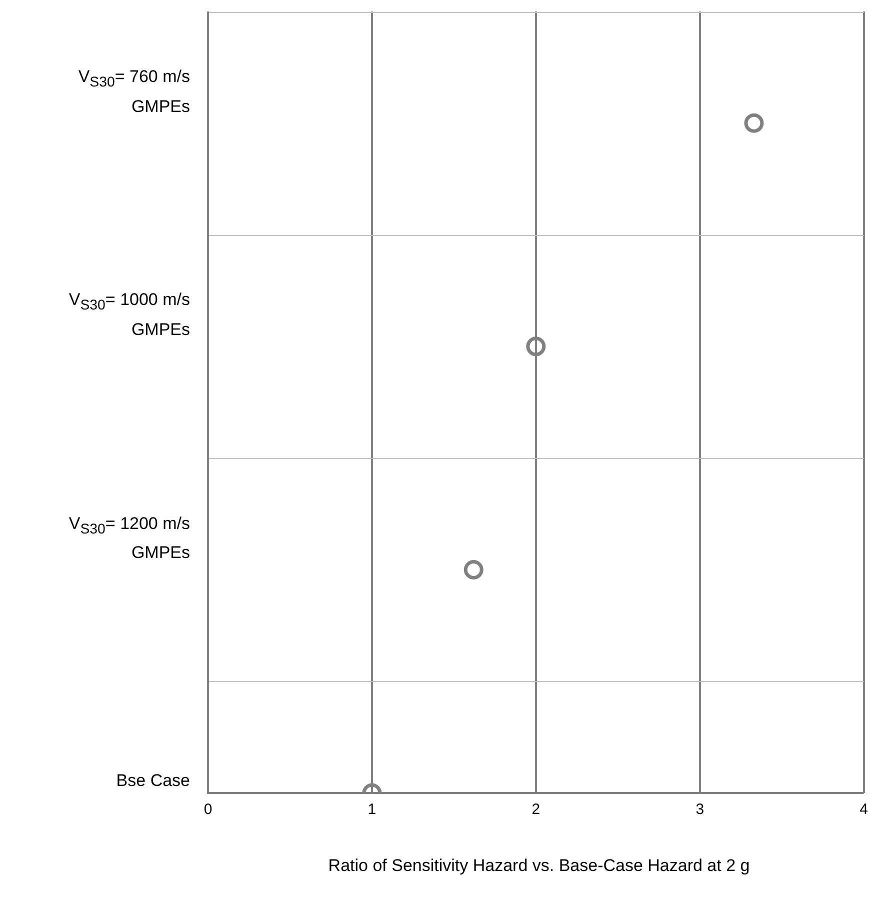 Image resolution: width=876 pixels, height=907 pixels. What do you see at coordinates (129, 538) in the screenshot?
I see `y-tick-label: V$_{S30}$= 1200 m/s GMPEs` at bounding box center [129, 538].